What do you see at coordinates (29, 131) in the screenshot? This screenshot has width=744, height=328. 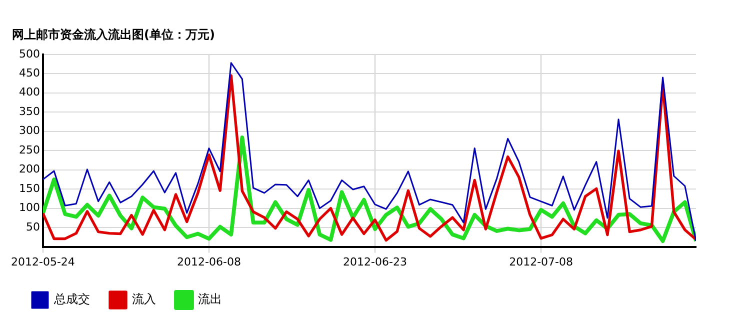 I see `y-tick-label: 300` at bounding box center [29, 131].